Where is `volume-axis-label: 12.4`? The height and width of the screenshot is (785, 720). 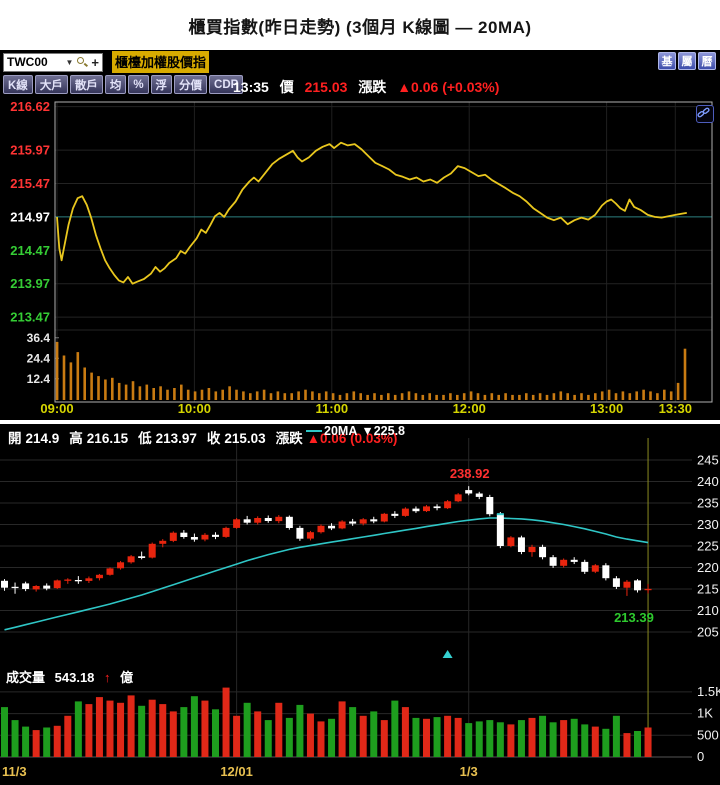 volume-axis-label: 12.4 is located at coordinates (39, 379).